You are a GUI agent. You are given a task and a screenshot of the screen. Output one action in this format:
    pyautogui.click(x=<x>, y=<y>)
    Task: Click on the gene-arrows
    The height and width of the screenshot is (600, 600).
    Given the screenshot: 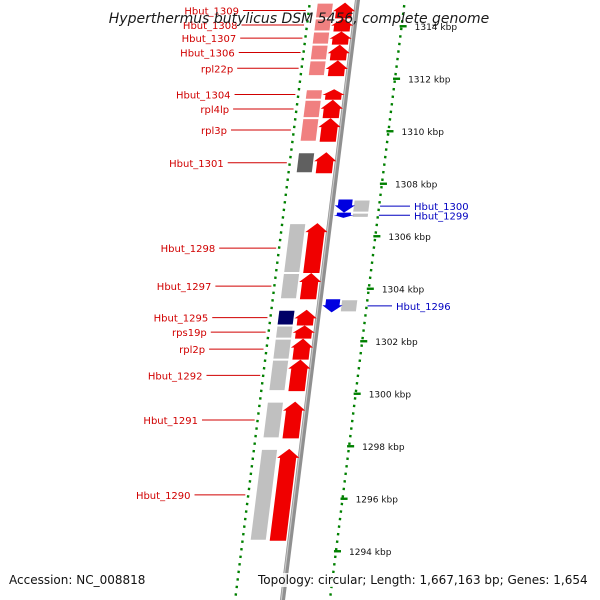 What is the action you would take?
    pyautogui.click(x=312, y=271)
    